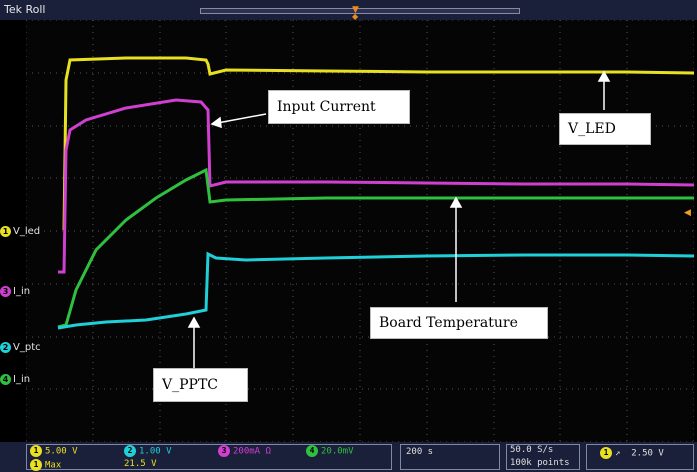  I want to click on annotation-v-pptc: V_PPTC, so click(200, 385).